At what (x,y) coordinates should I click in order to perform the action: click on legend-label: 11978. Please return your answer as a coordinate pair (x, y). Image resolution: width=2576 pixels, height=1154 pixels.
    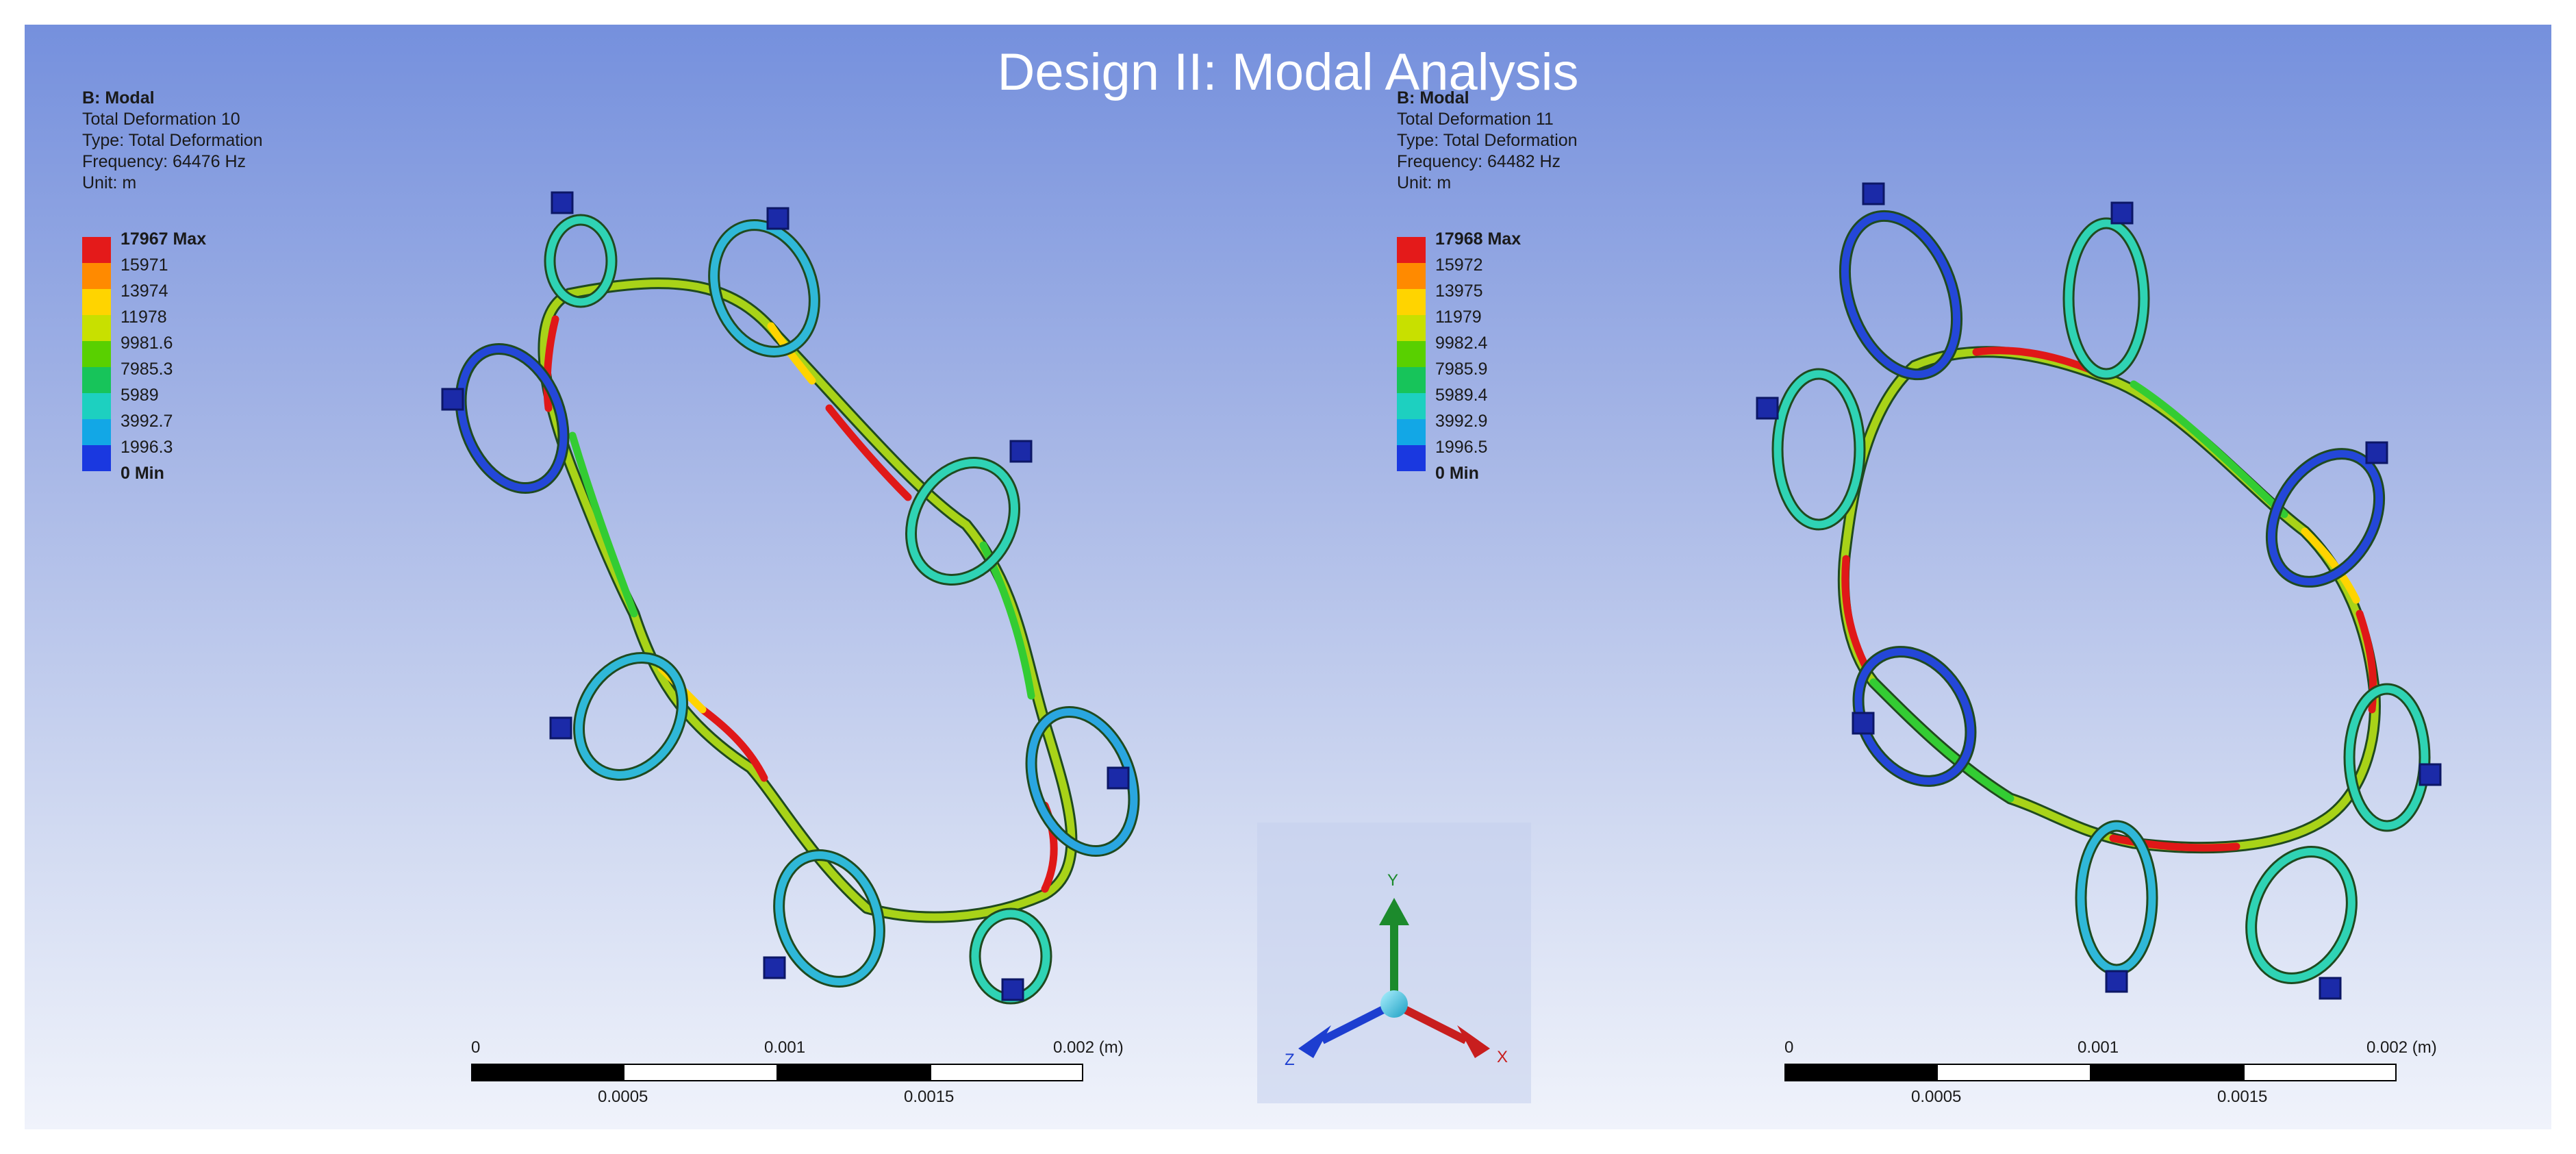
    Looking at the image, I should click on (144, 317).